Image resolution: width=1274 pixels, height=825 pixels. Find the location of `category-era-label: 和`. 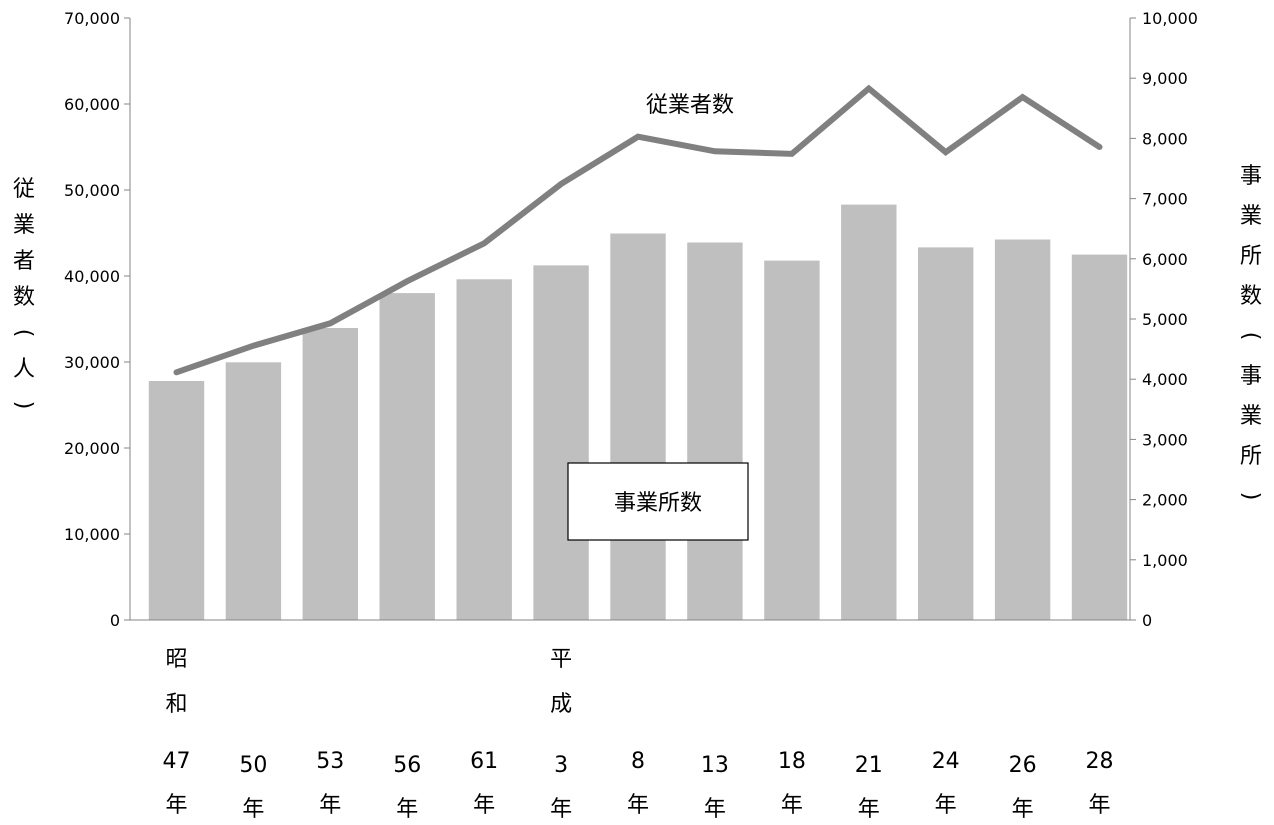

category-era-label: 和 is located at coordinates (176, 704).